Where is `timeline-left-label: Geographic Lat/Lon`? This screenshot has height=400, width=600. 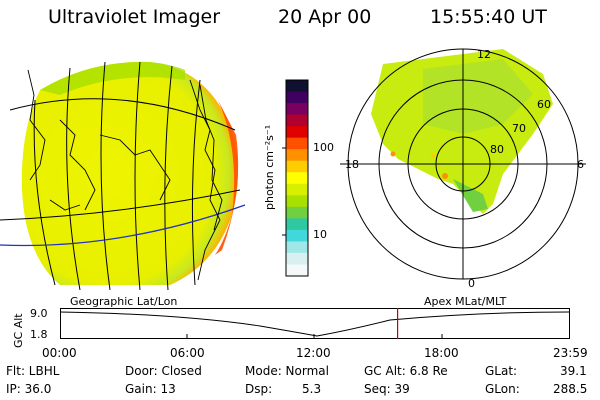 timeline-left-label: Geographic Lat/Lon is located at coordinates (124, 301).